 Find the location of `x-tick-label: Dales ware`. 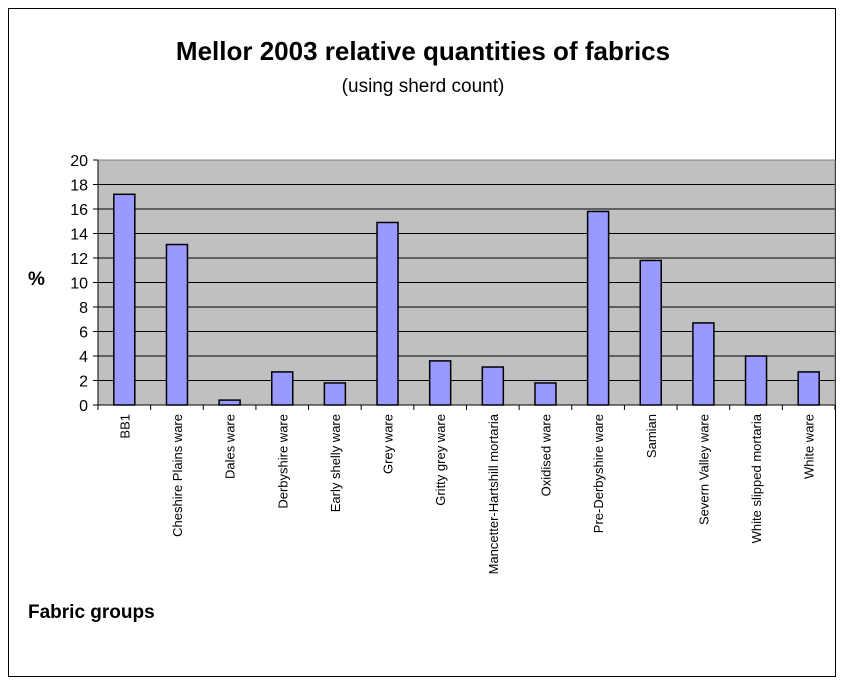

x-tick-label: Dales ware is located at coordinates (230, 446).